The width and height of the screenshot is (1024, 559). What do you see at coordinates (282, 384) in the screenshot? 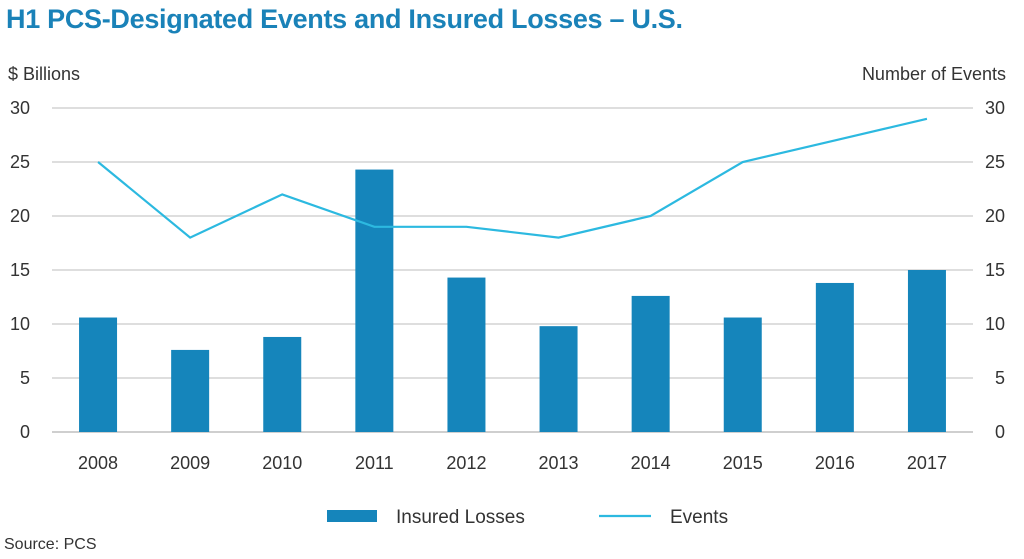
I see `bar-2010` at bounding box center [282, 384].